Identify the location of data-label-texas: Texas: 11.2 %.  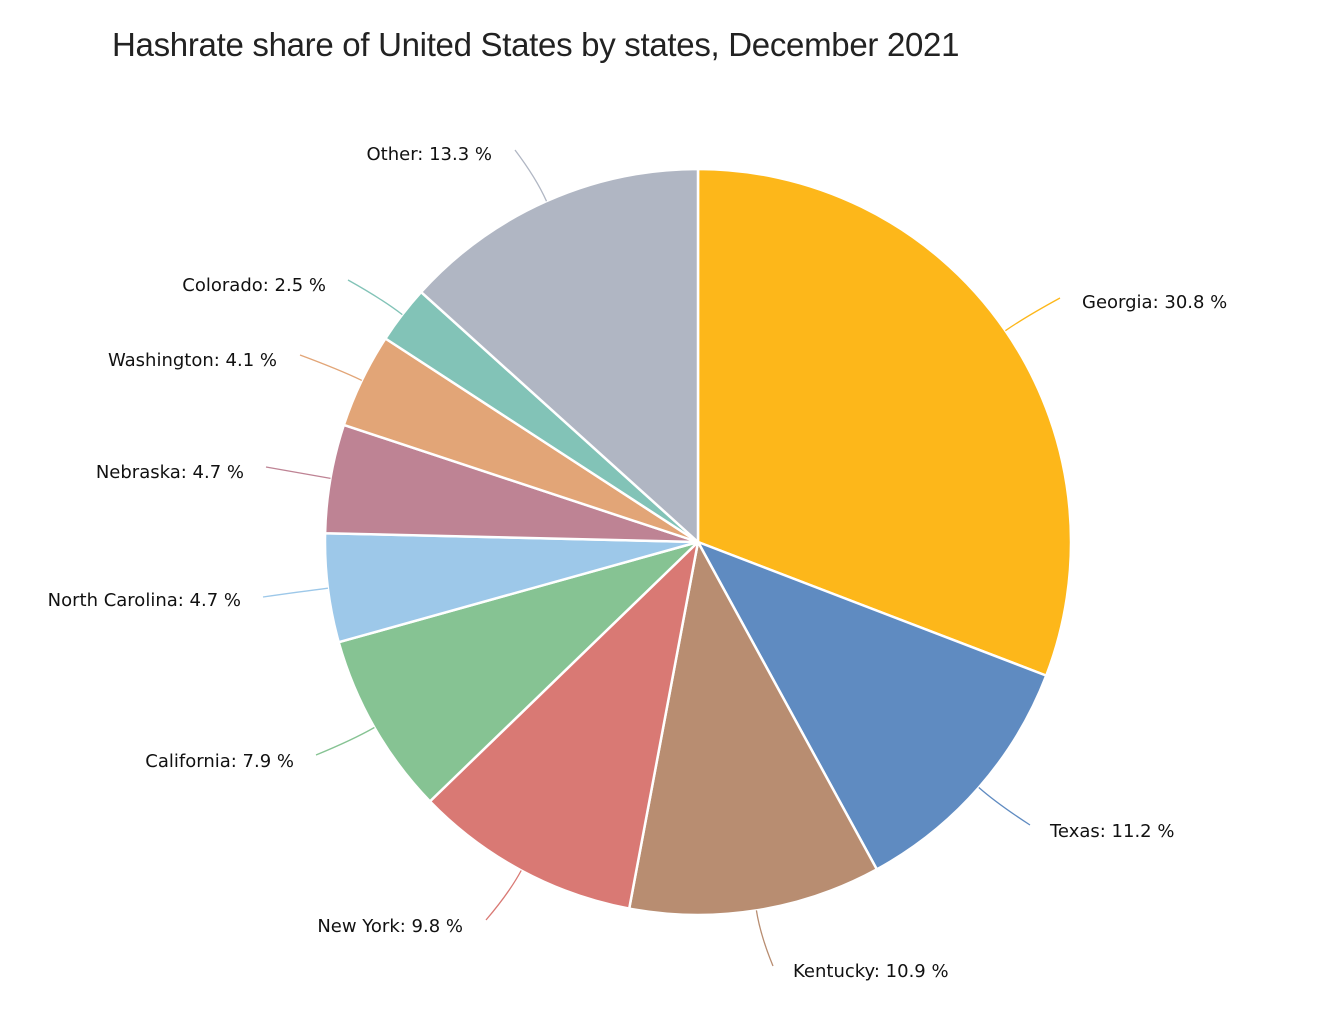
(1111, 831).